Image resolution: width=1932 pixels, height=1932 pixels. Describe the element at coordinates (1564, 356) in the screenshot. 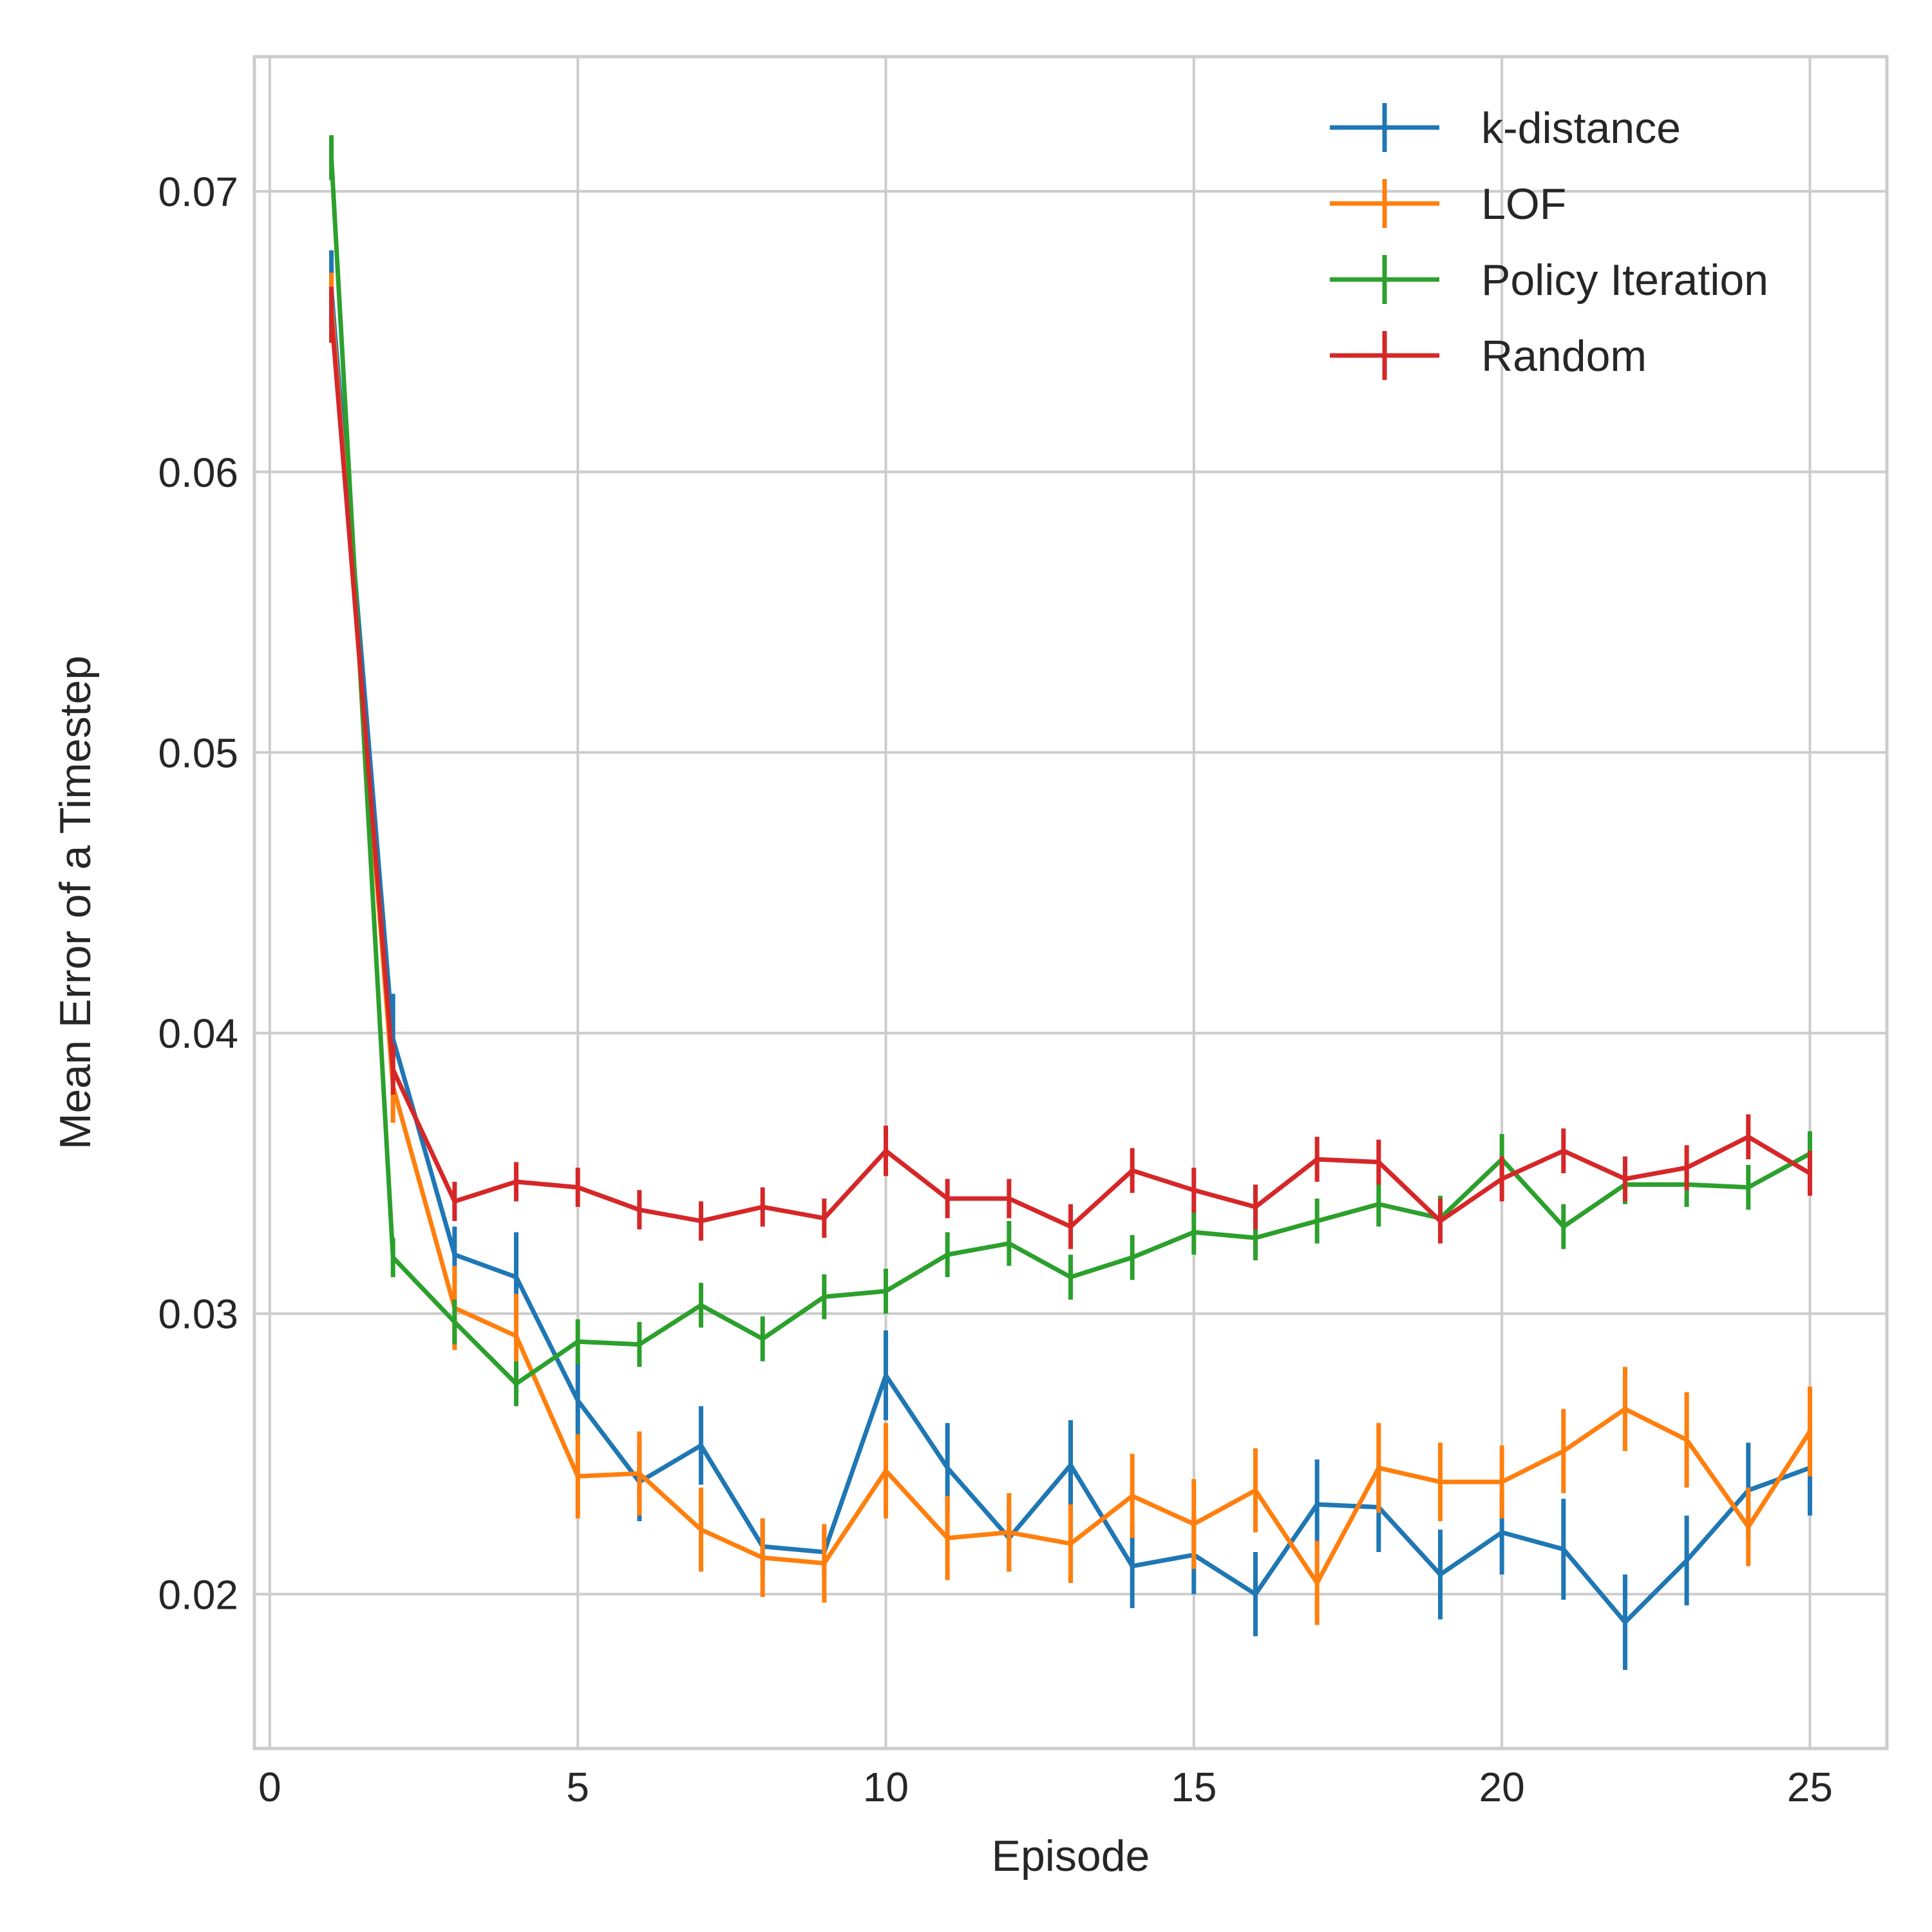

I see `legend-label: Random` at that location.